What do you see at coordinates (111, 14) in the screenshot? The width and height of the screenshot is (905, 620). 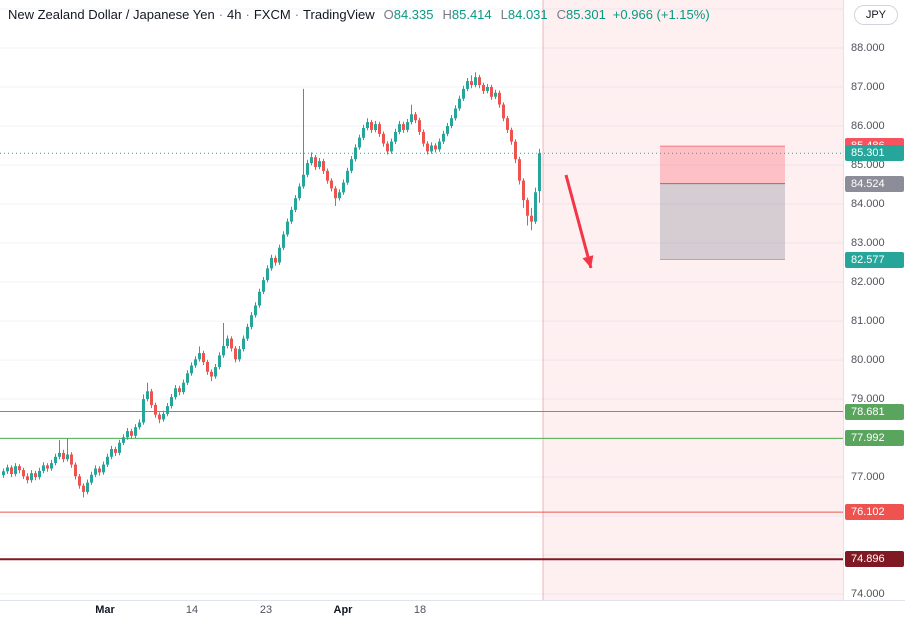 I see `symbol-title: New Zealand Dollar / Japanese Yen` at bounding box center [111, 14].